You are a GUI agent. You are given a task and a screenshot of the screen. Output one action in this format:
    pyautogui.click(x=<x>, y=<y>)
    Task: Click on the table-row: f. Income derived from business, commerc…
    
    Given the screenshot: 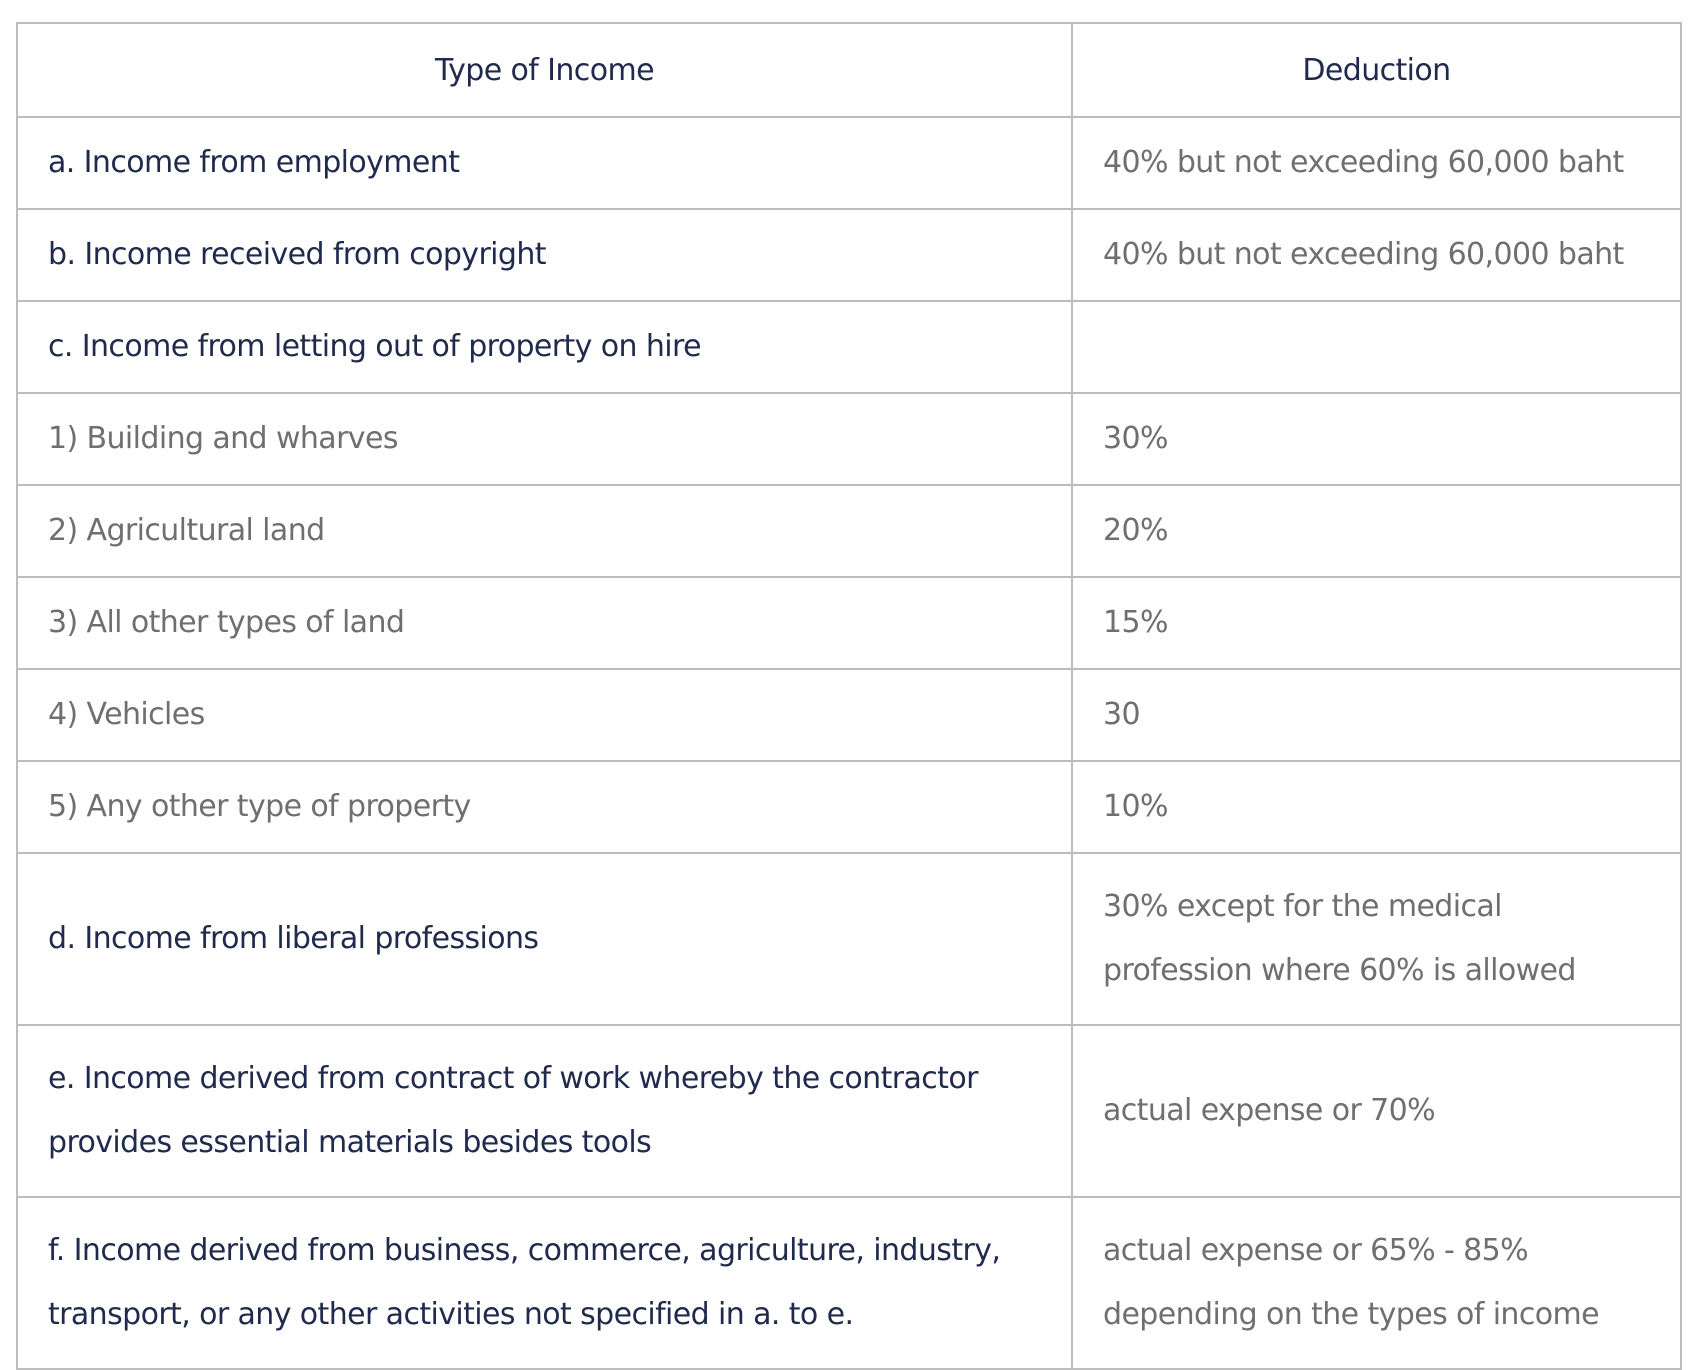 What is the action you would take?
    pyautogui.click(x=849, y=1283)
    